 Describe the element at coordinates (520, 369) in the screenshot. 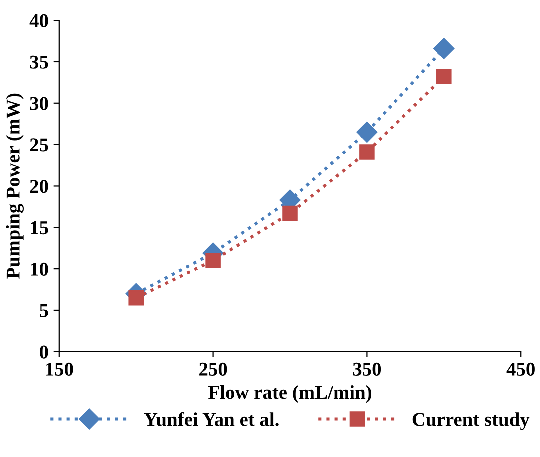

I see `x-tick-label: 450` at that location.